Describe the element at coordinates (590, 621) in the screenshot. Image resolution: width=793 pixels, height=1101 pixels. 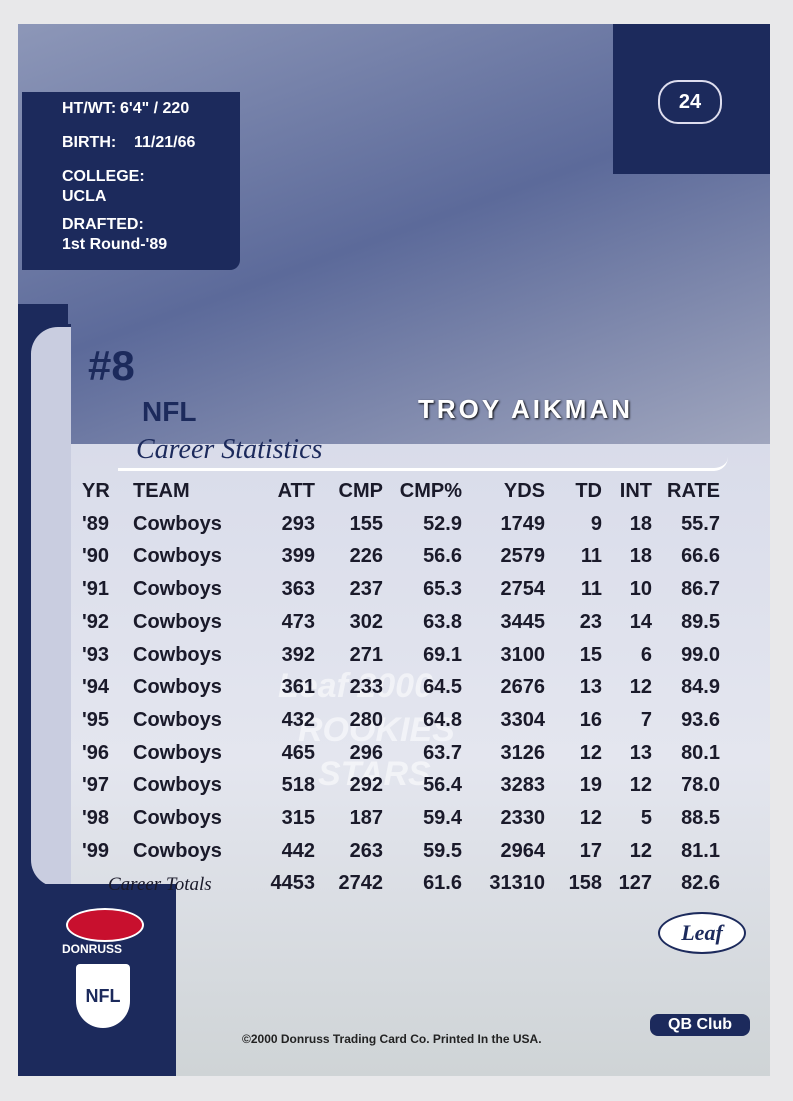
I see `table-cell: 23` at that location.